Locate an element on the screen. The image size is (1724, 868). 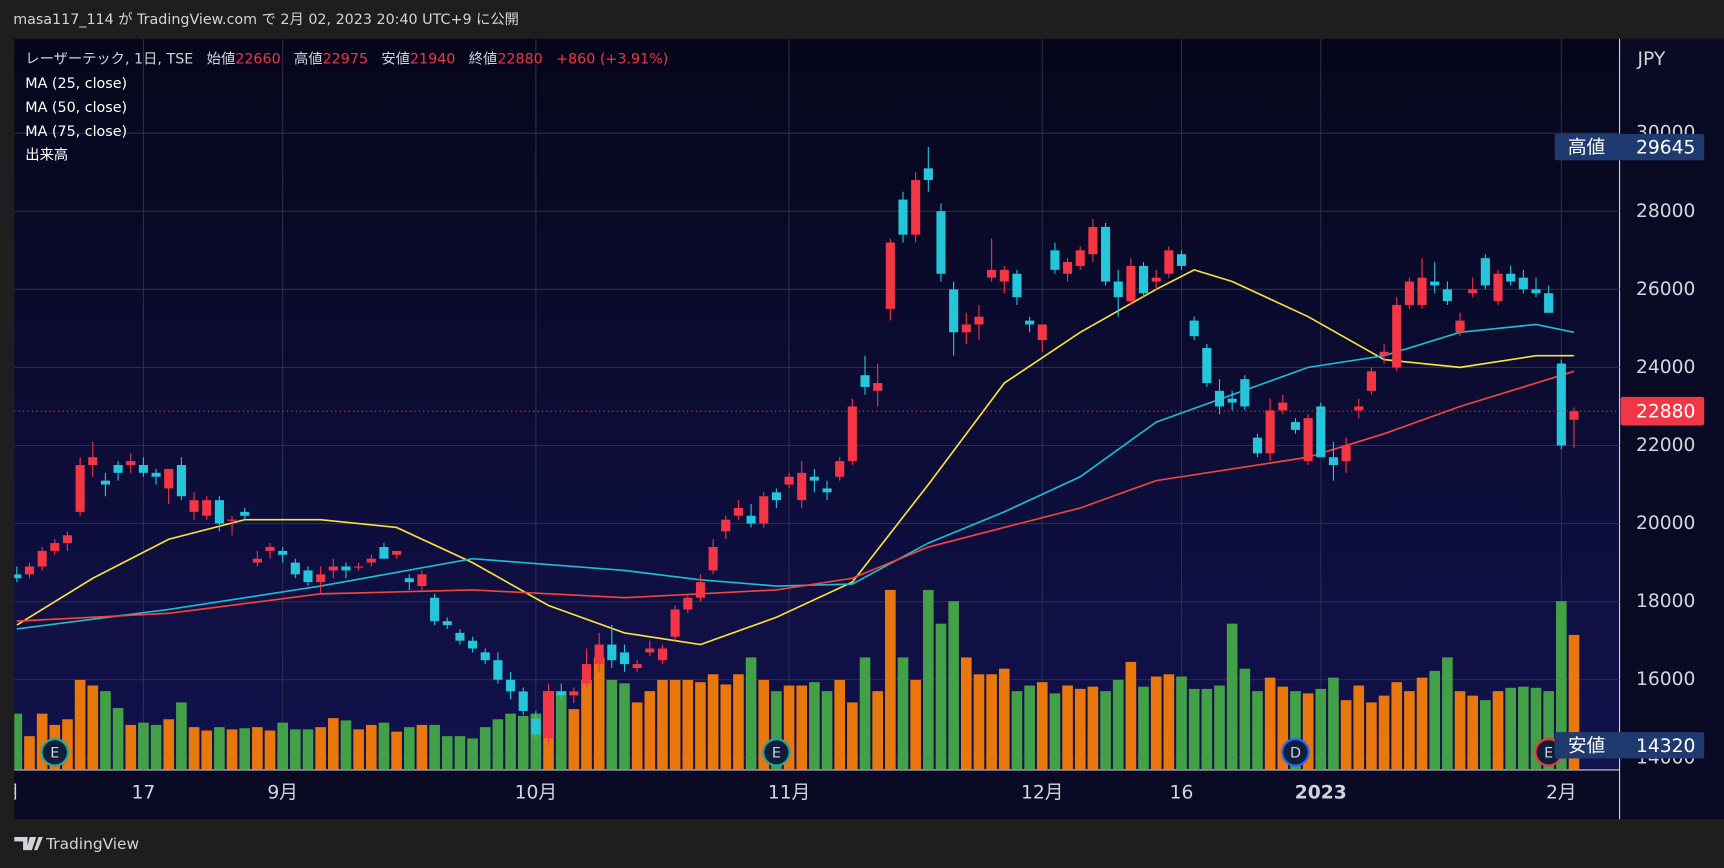
event-marker is located at coordinates (776, 752).